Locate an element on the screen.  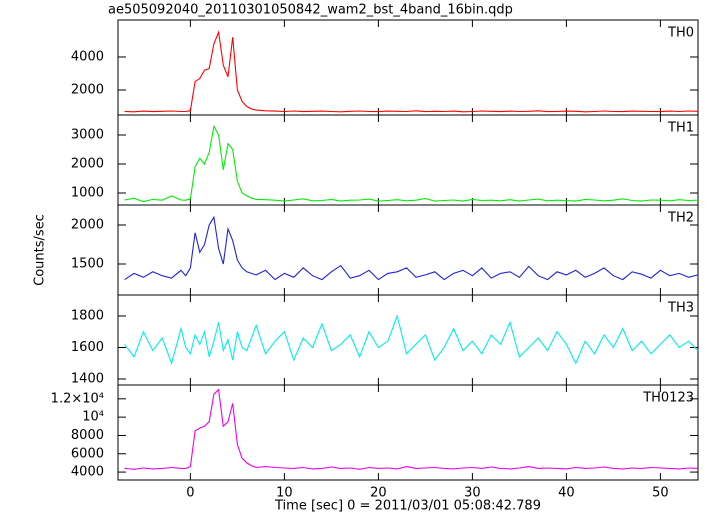
y-tick-label: 6000 is located at coordinates (87, 453).